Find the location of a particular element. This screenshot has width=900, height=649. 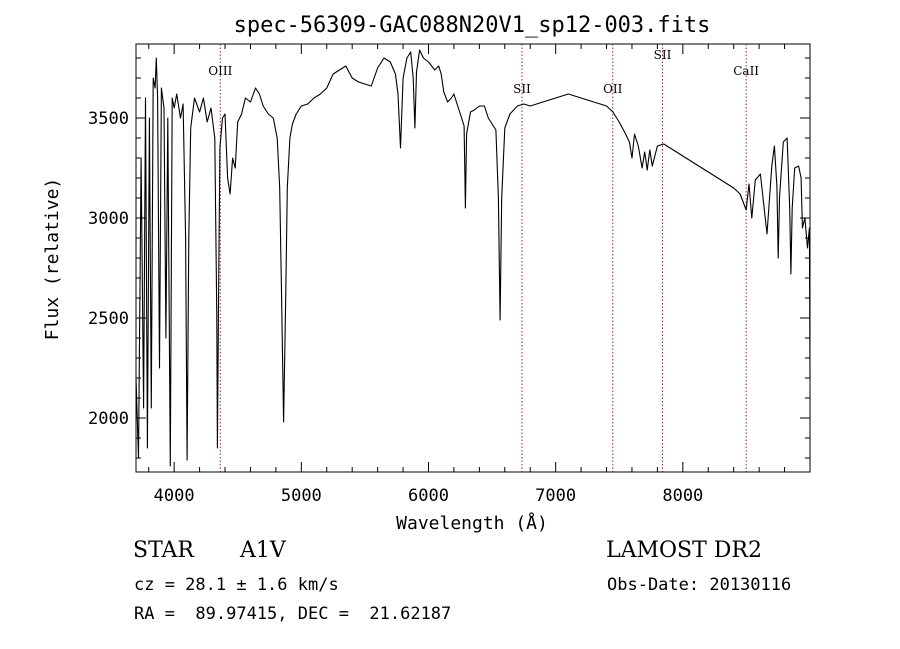

ra-dec-coordinates: RA = 89.97415, DEC = 21.62187 is located at coordinates (293, 614).